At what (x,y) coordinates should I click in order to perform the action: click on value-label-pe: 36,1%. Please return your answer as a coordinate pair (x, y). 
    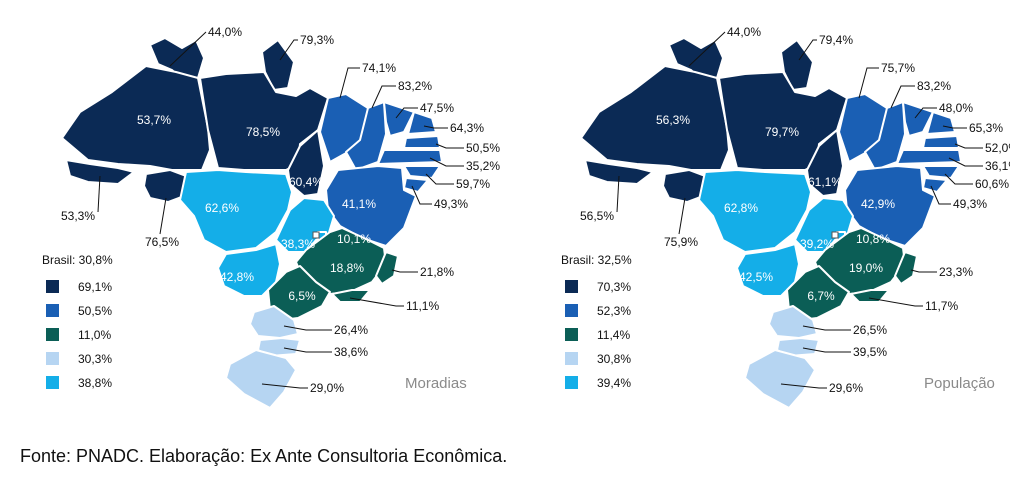
    Looking at the image, I should click on (997, 166).